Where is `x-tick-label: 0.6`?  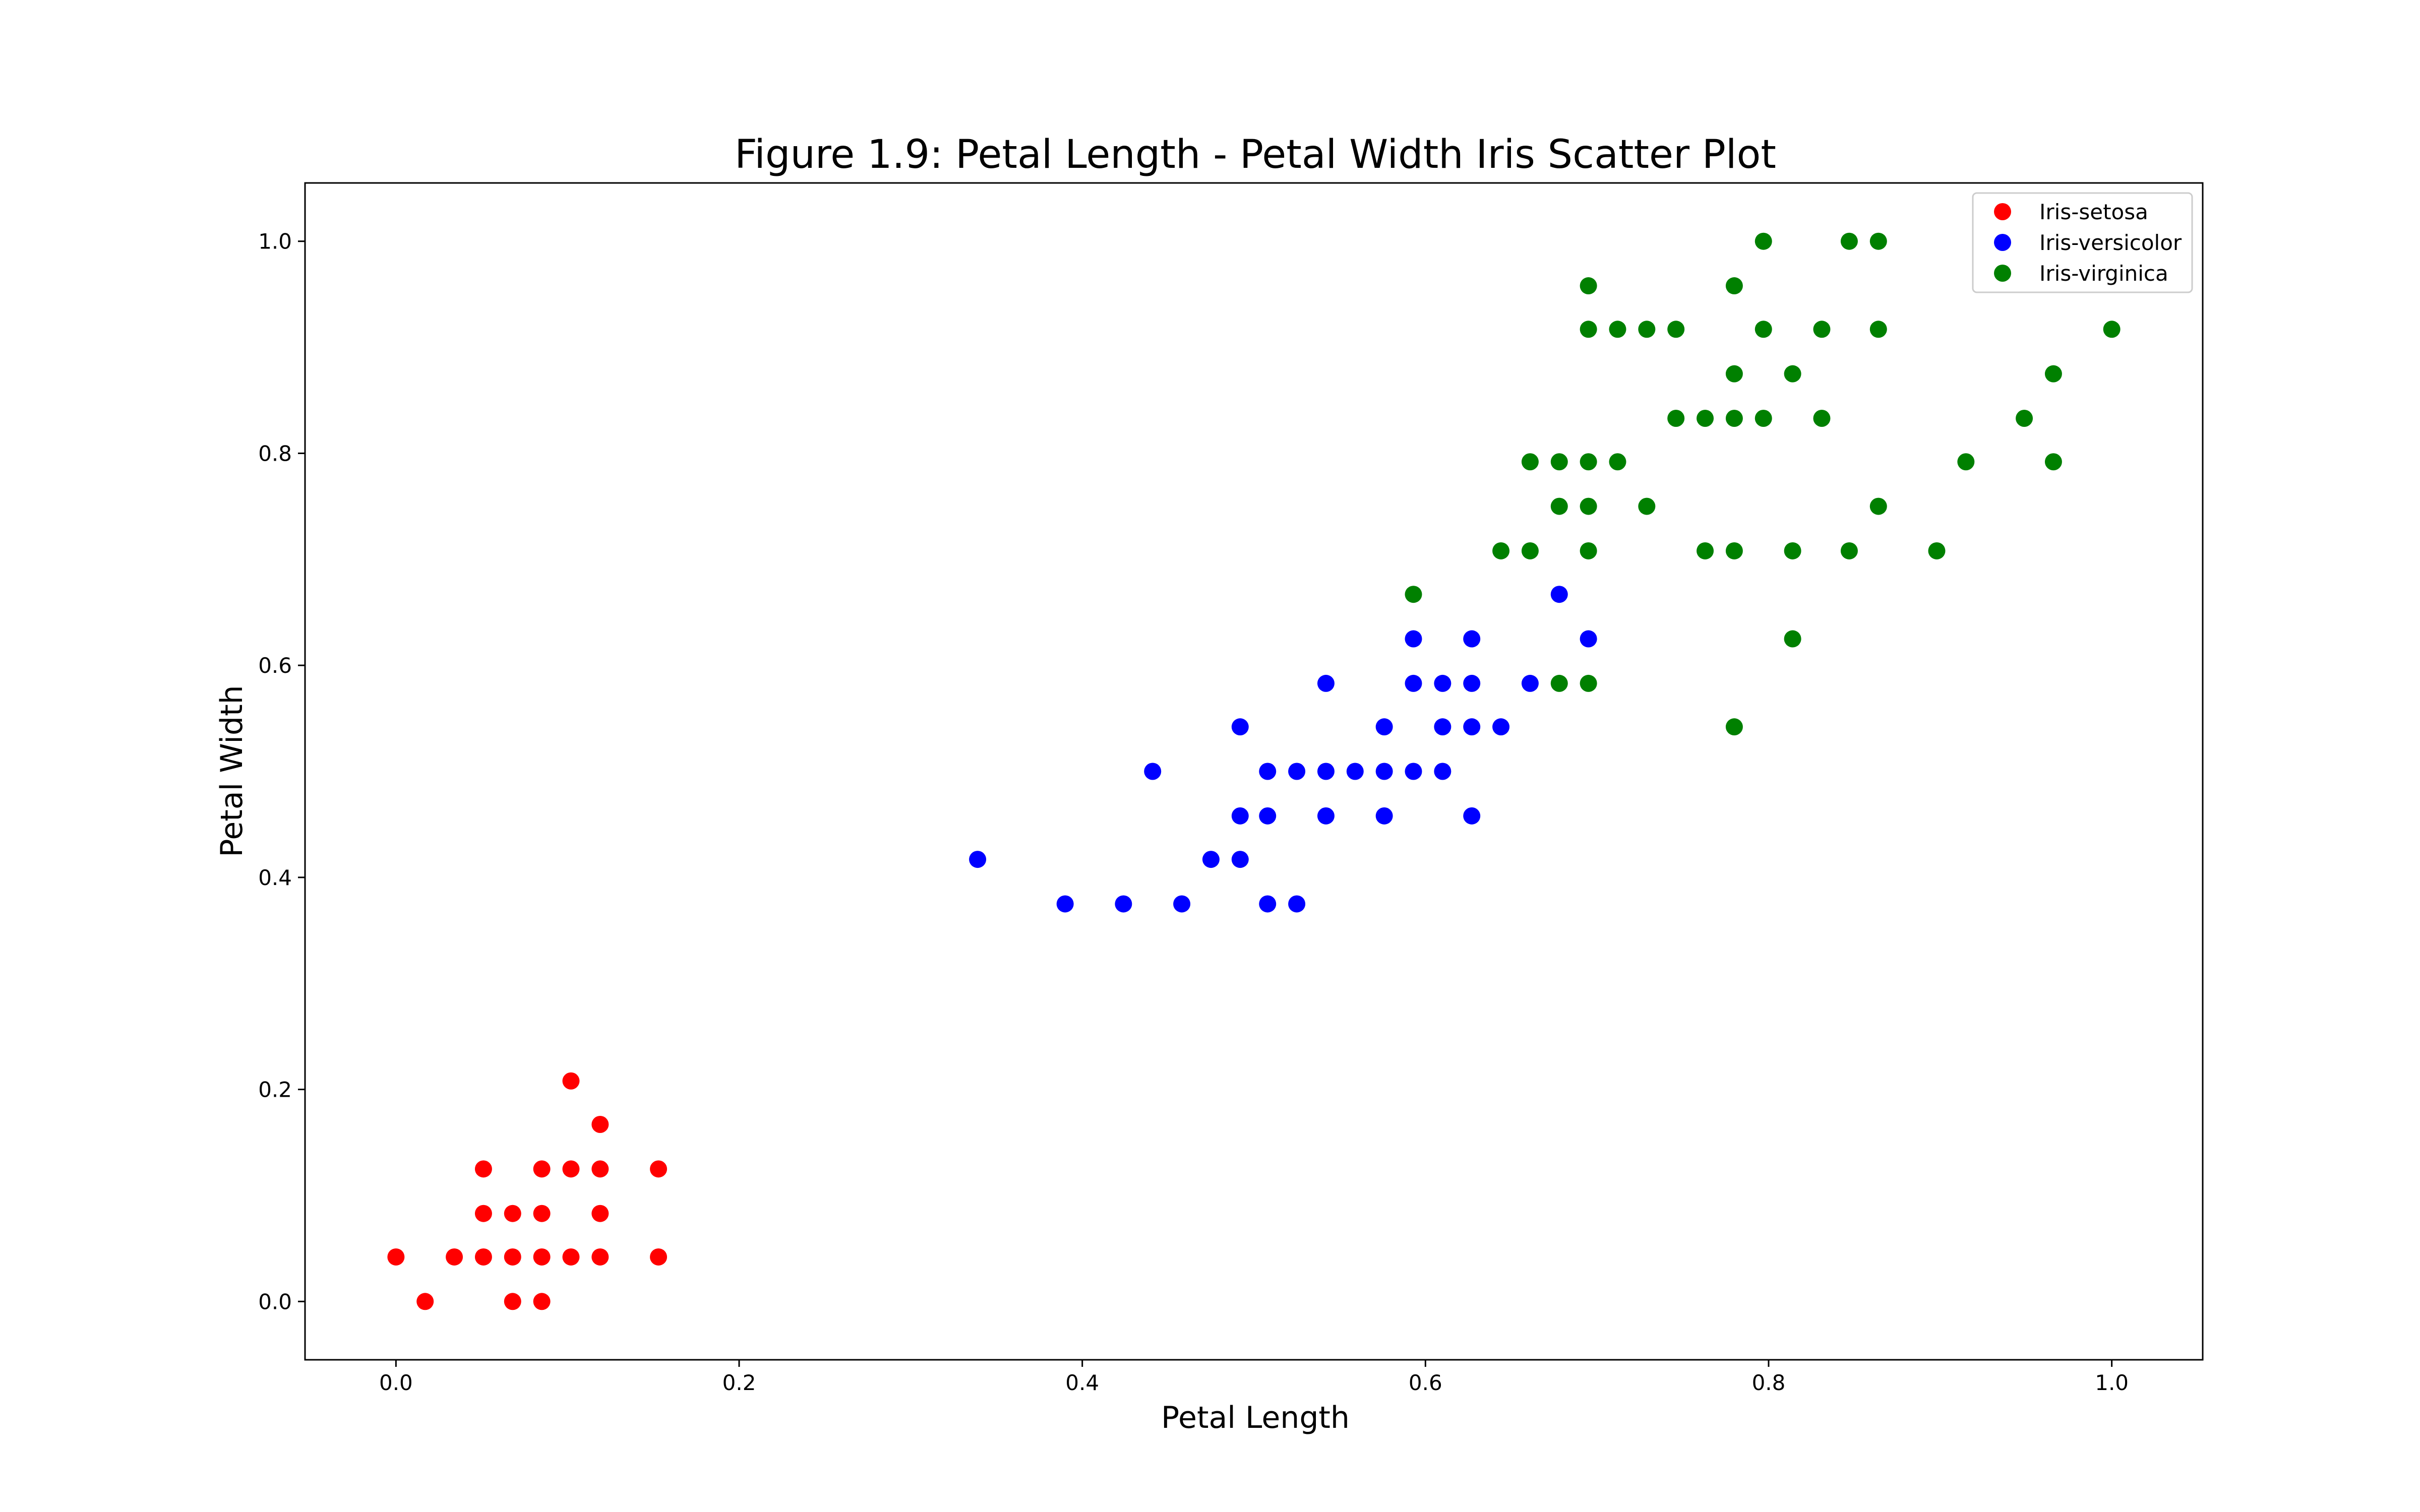 x-tick-label: 0.6 is located at coordinates (1425, 1382).